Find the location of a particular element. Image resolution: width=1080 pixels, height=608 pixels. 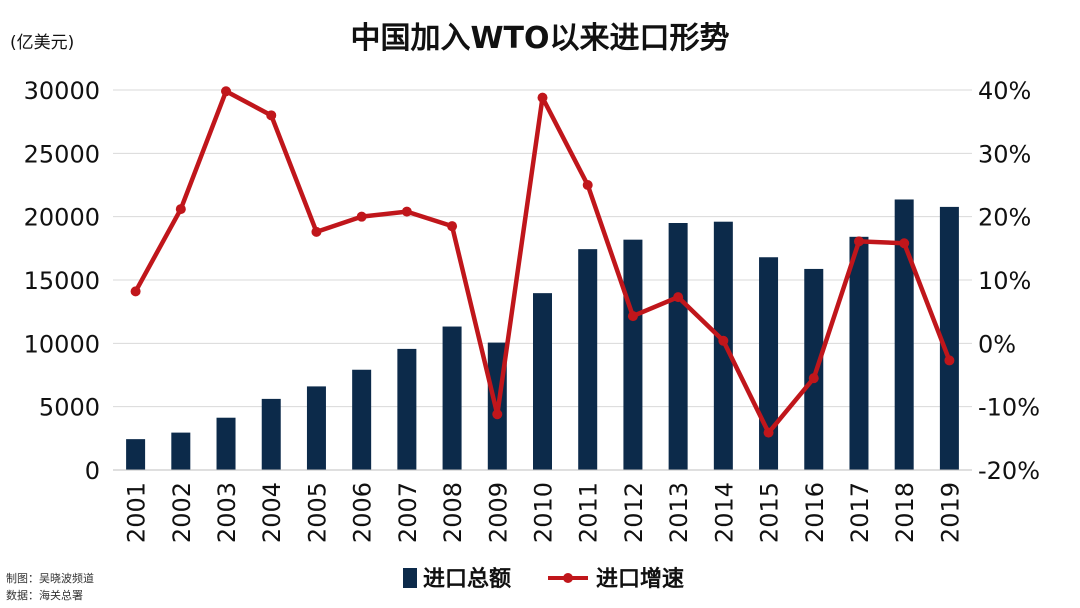

growth-point-2008 is located at coordinates (452, 226).